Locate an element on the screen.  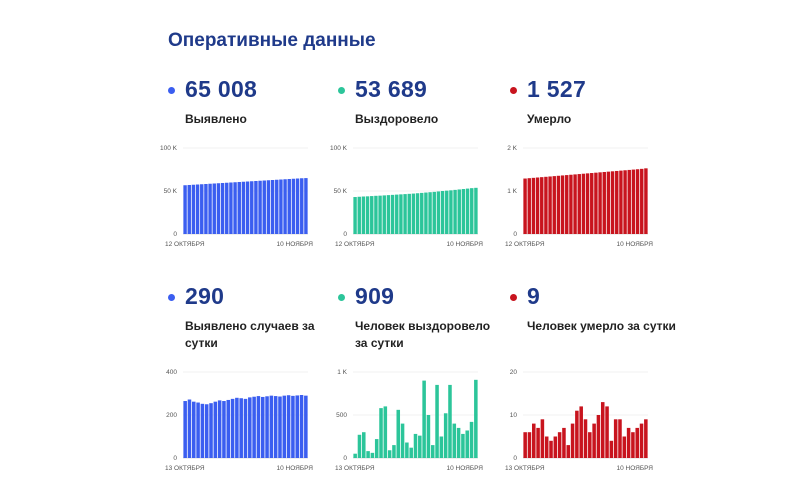
stat-daily-recovered: 909 Человек выздоровело за сутки is located at coordinates (423, 317).